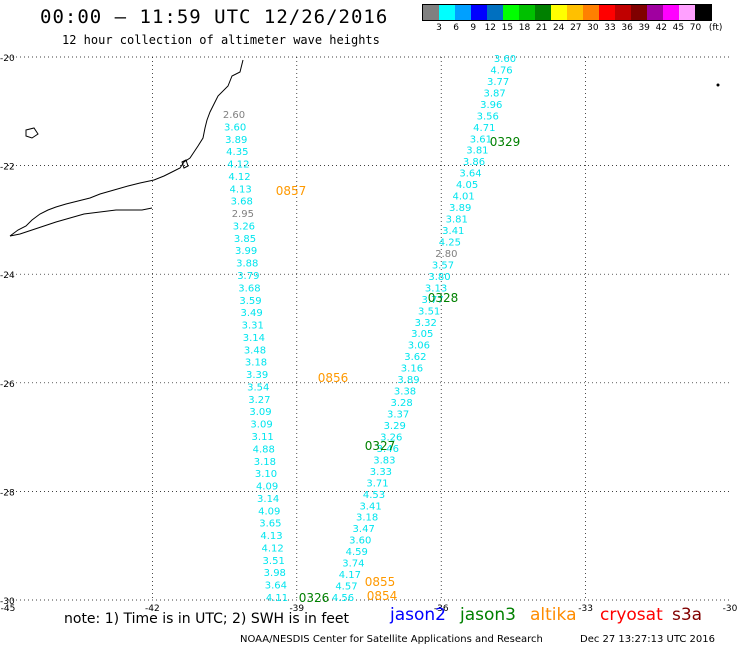  I want to click on track-left-value: 3.64, so click(276, 586).